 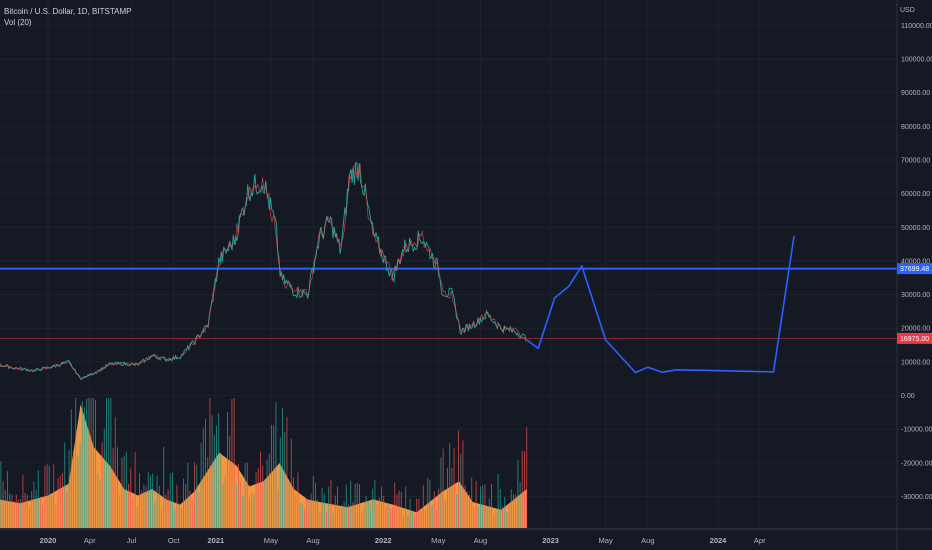 What do you see at coordinates (174, 540) in the screenshot?
I see `x-tick-label: Oct` at bounding box center [174, 540].